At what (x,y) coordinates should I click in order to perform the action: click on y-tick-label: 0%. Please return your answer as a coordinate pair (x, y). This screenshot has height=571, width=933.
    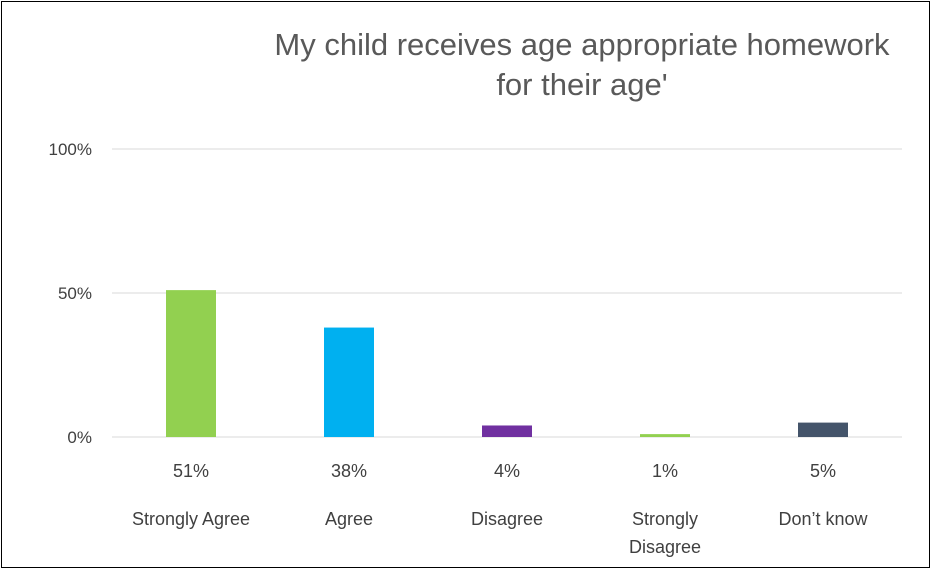
    Looking at the image, I should click on (79, 437).